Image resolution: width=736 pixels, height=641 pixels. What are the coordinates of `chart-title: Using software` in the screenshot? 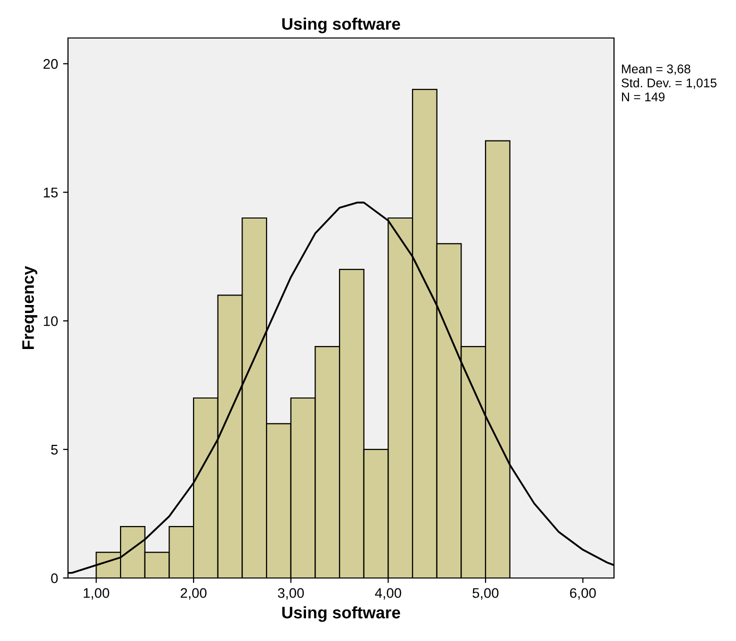 It's located at (341, 26).